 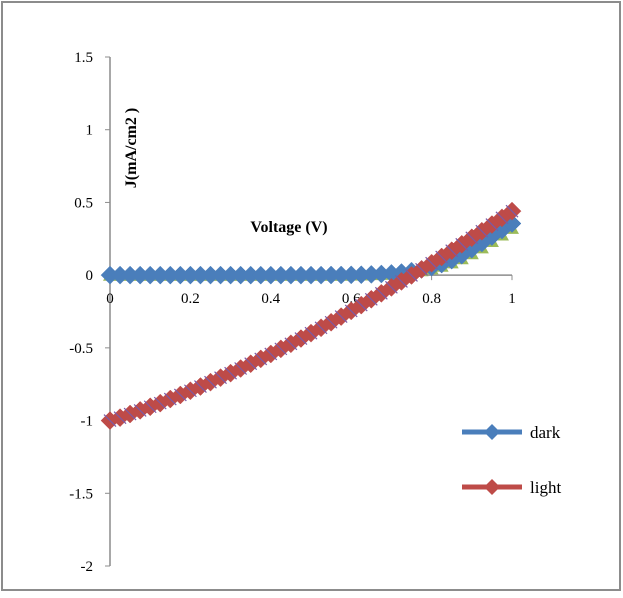 I want to click on x-tick-label: 0, so click(x=110, y=299).